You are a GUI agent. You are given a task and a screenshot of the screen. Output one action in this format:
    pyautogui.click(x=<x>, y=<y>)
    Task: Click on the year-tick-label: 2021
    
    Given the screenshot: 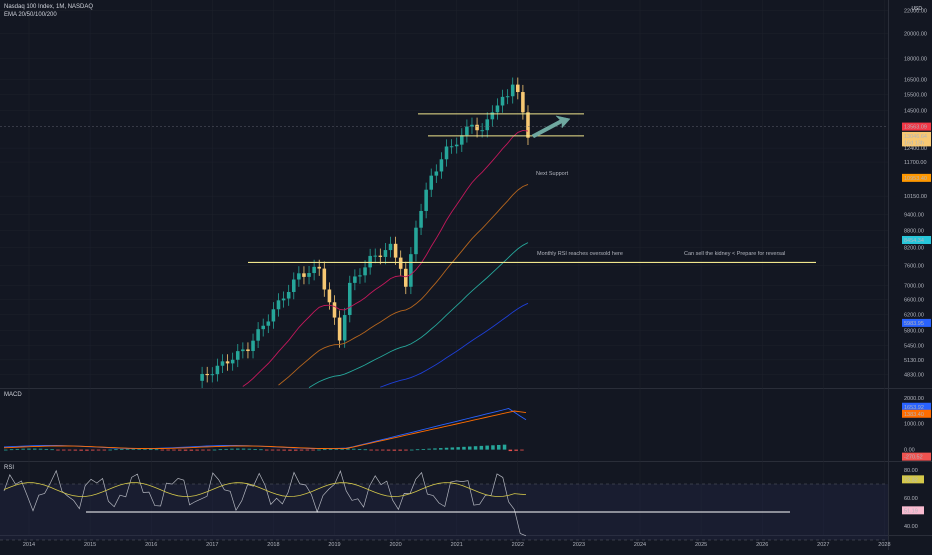 What is the action you would take?
    pyautogui.click(x=457, y=545)
    